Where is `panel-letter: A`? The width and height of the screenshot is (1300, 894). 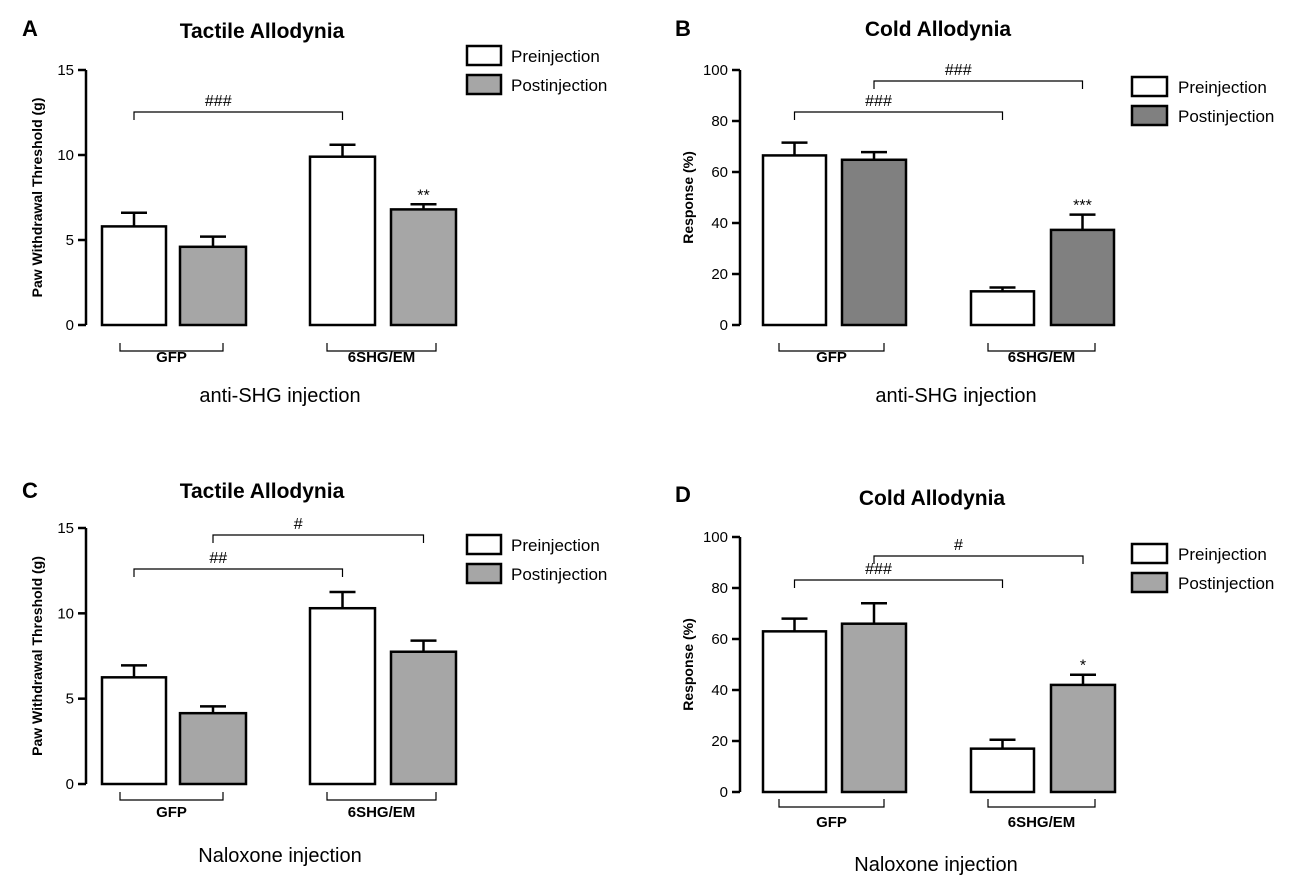 panel-letter: A is located at coordinates (30, 28).